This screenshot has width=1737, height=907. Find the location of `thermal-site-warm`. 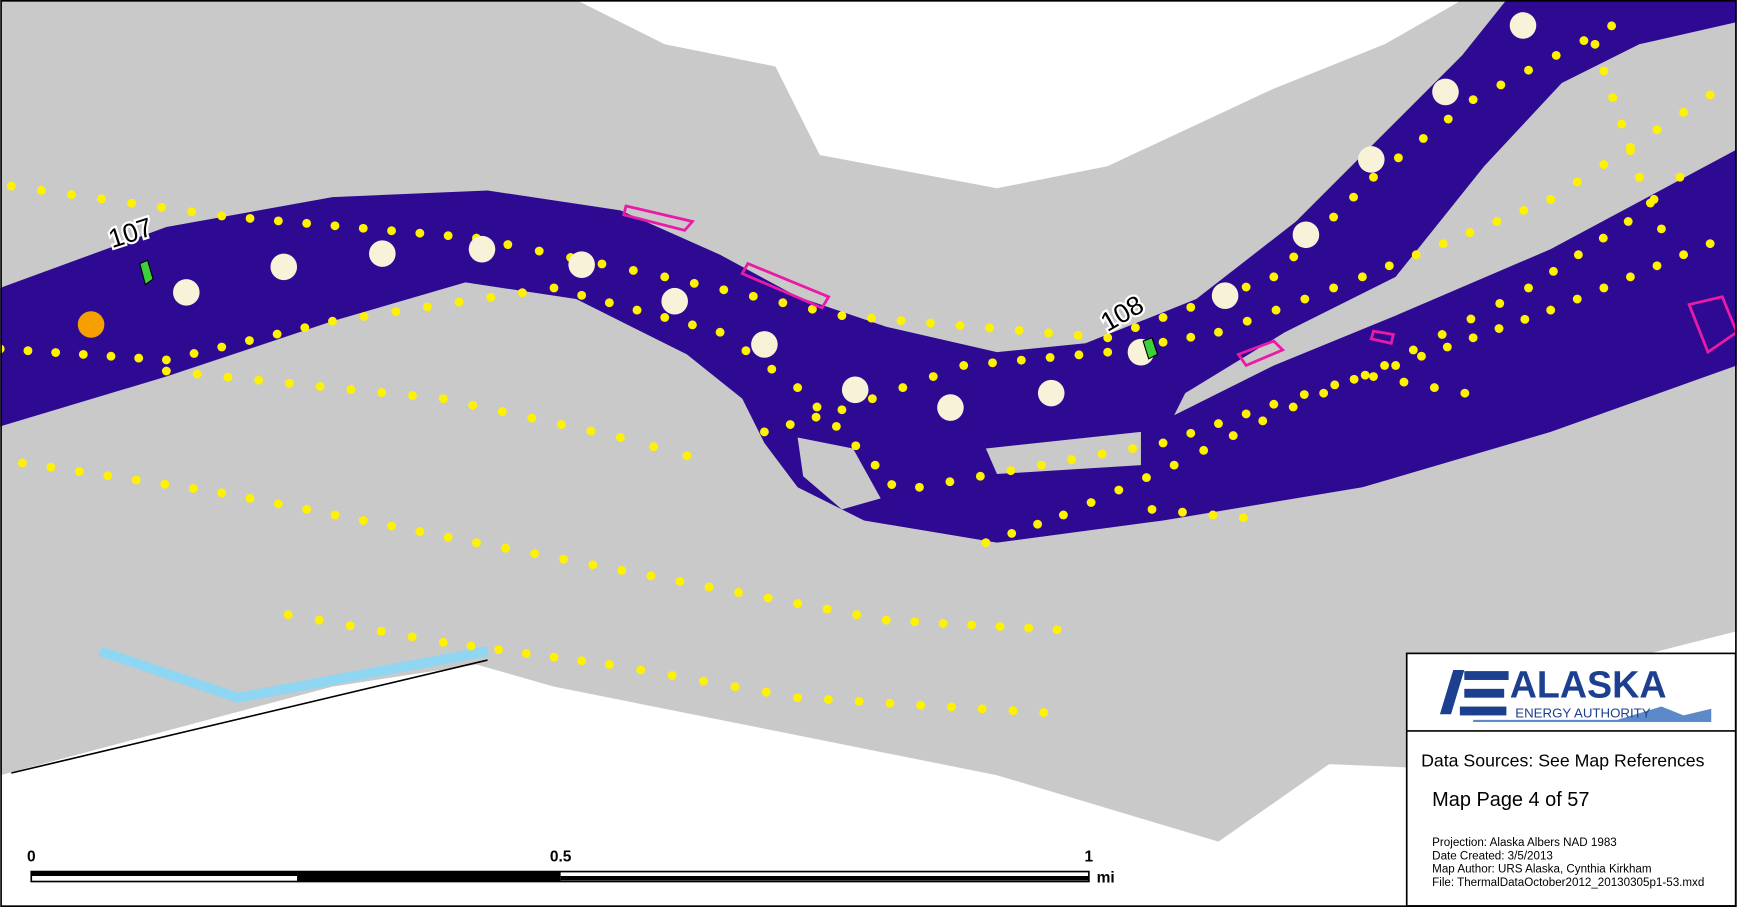

thermal-site-warm is located at coordinates (91, 324).